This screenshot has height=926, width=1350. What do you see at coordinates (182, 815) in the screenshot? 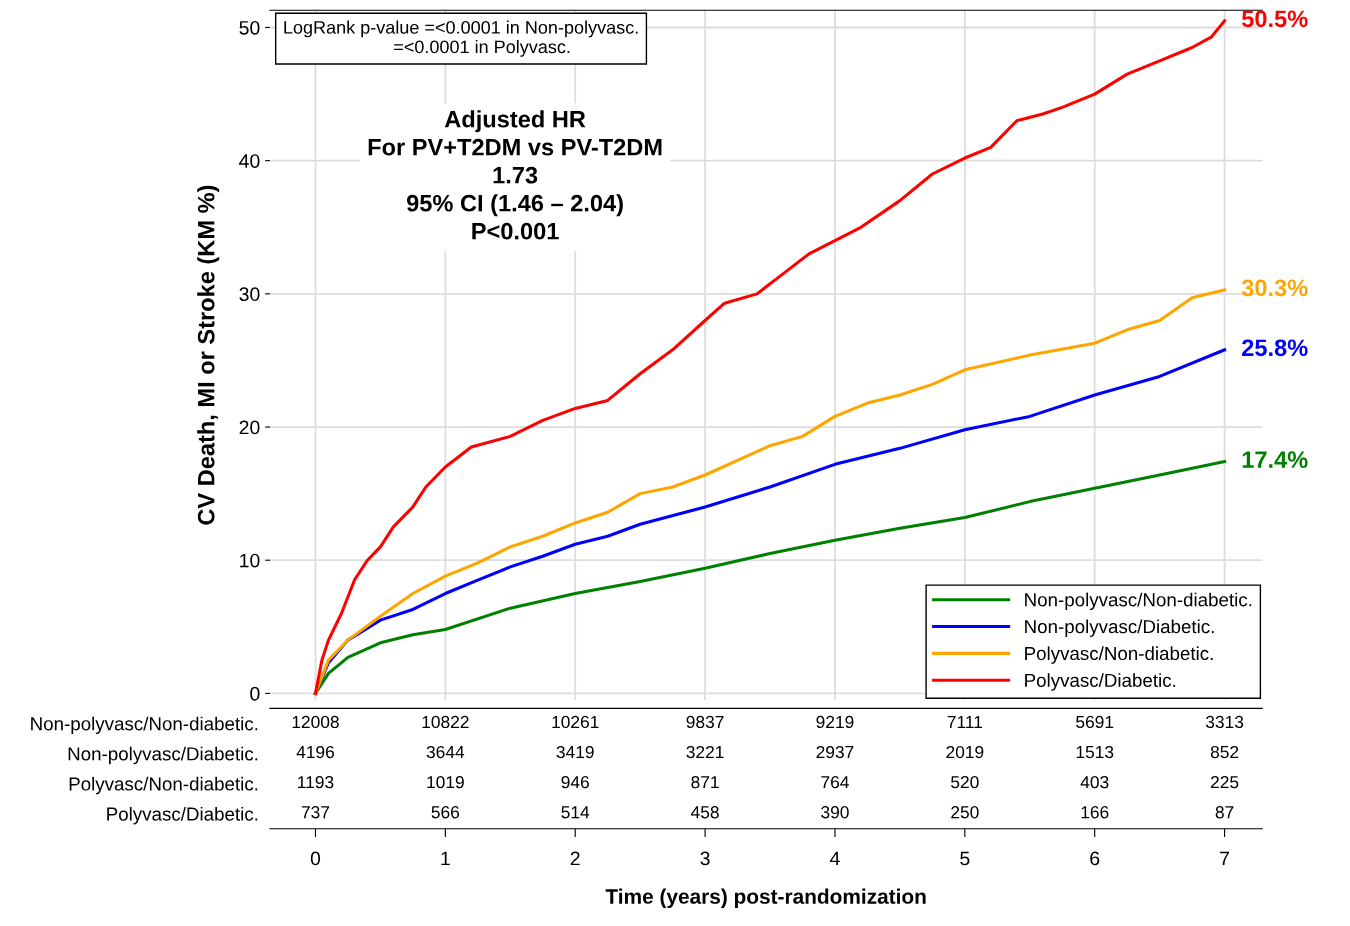
I see `y-tick-label: Polyvasc/Diabetic.` at bounding box center [182, 815].